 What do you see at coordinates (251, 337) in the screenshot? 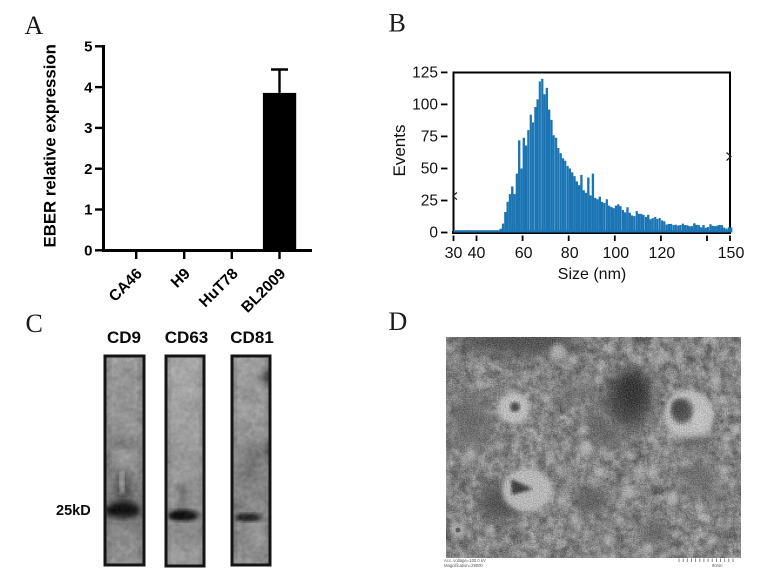
I see `svg-text: CD81` at bounding box center [251, 337].